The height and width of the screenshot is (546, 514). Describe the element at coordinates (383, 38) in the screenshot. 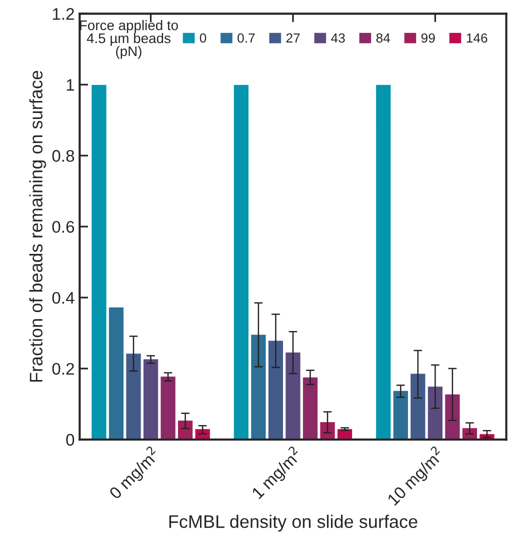

I see `legend-label: 84` at that location.